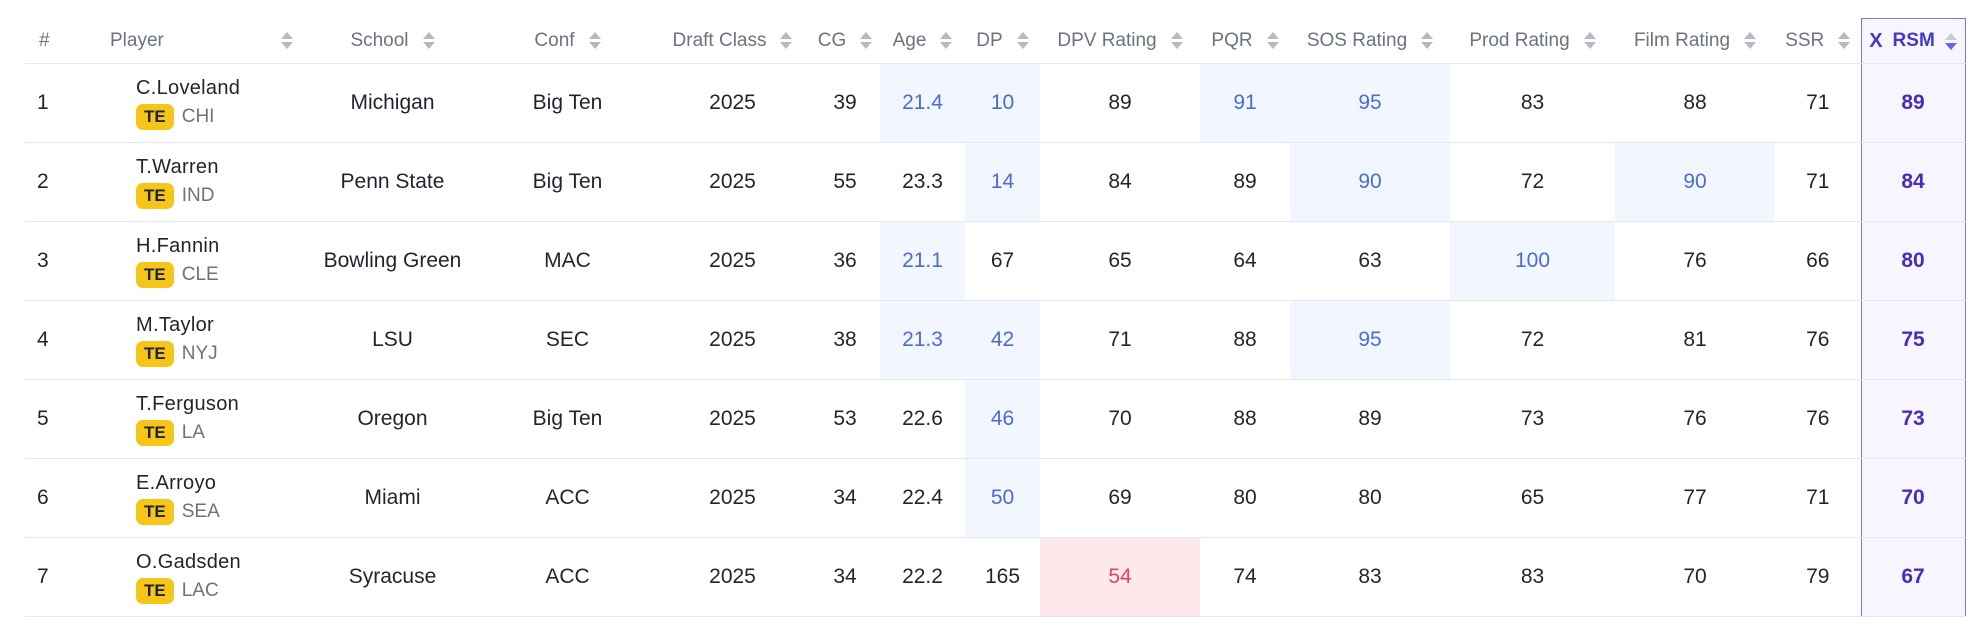 This screenshot has height=624, width=1984. Describe the element at coordinates (1913, 41) in the screenshot. I see `col-header-rsm: X RSM` at that location.